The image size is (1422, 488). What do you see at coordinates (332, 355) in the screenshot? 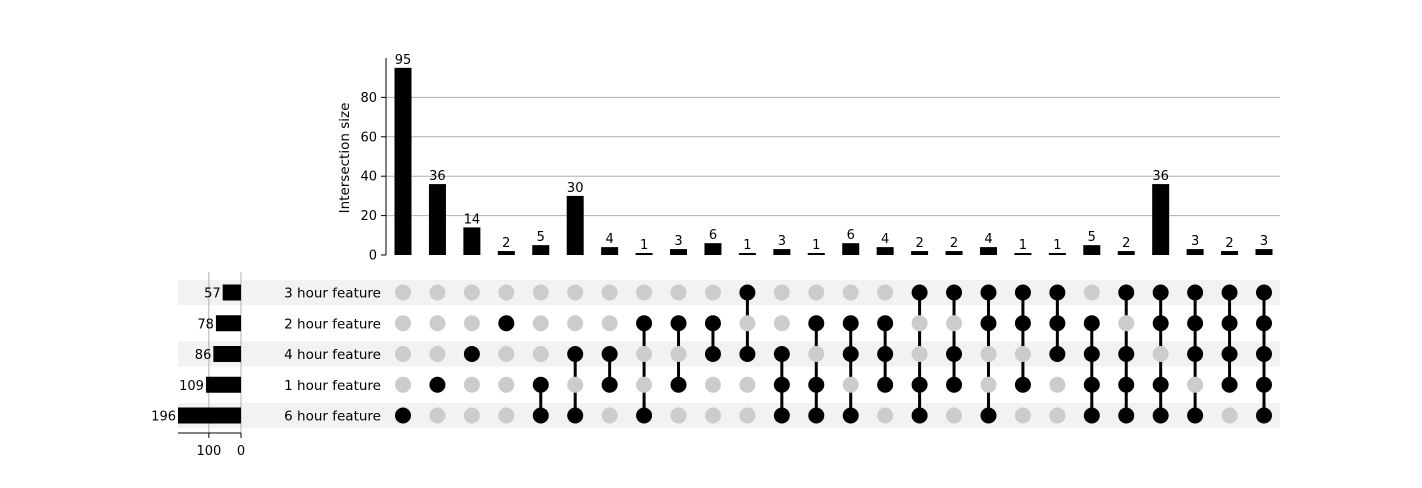
I see `set-label-4-hour-feature: 4 hour feature` at bounding box center [332, 355].